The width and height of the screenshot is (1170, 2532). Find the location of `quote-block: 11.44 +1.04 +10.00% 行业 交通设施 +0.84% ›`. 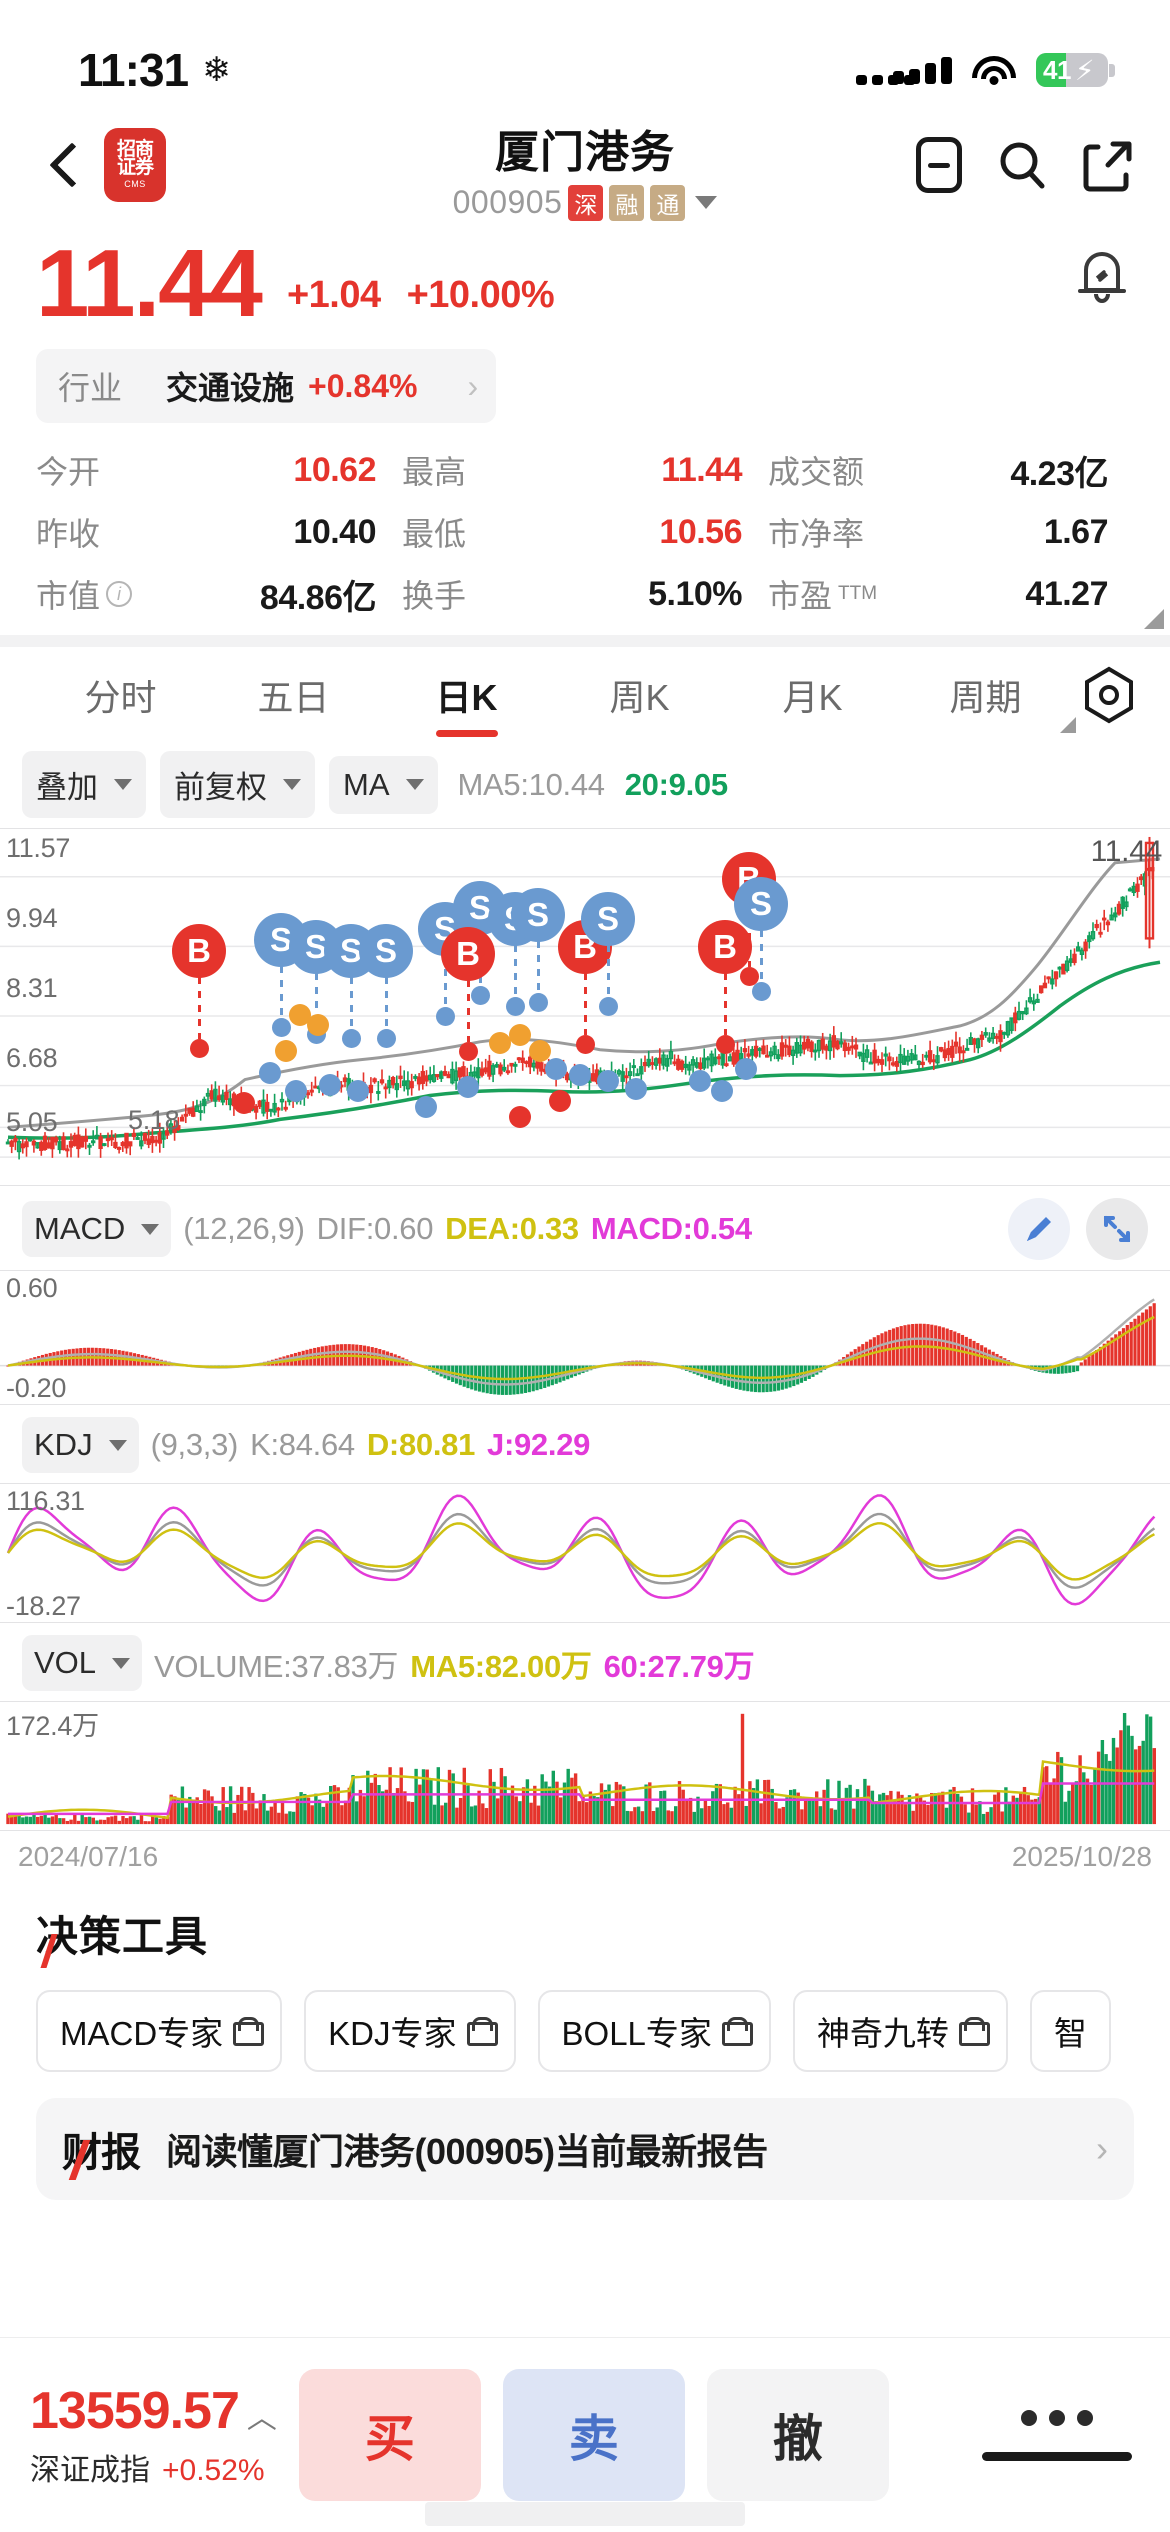

quote-block: 11.44 +1.04 +10.00% 行业 交通设施 +0.84% › is located at coordinates (585, 322).